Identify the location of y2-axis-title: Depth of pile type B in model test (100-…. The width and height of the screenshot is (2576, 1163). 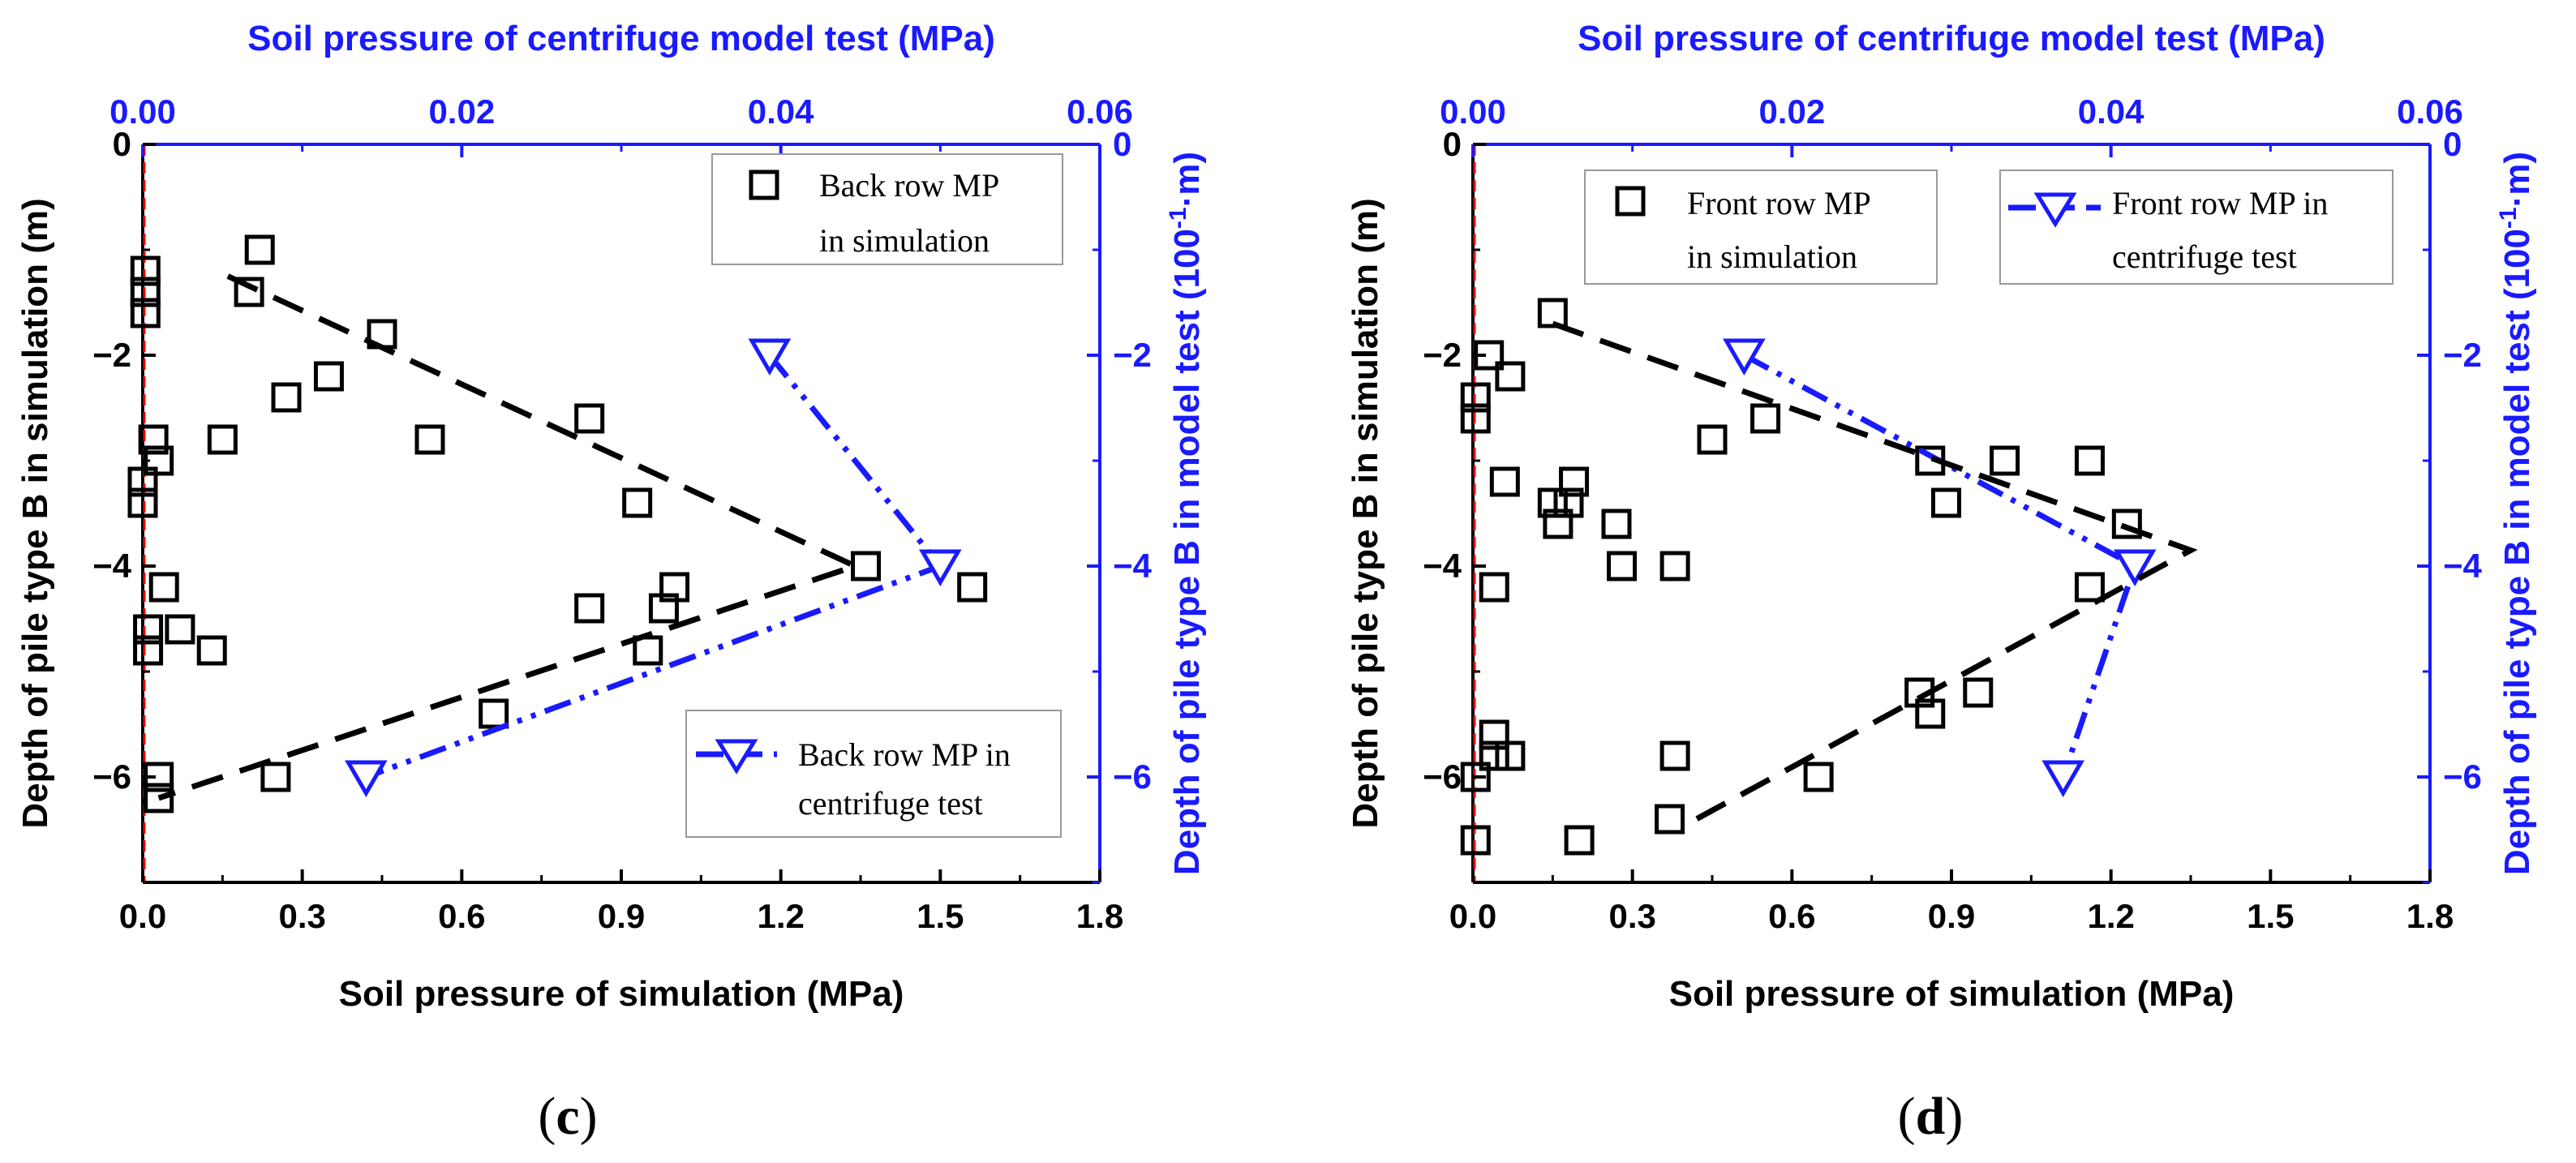
(2516, 513).